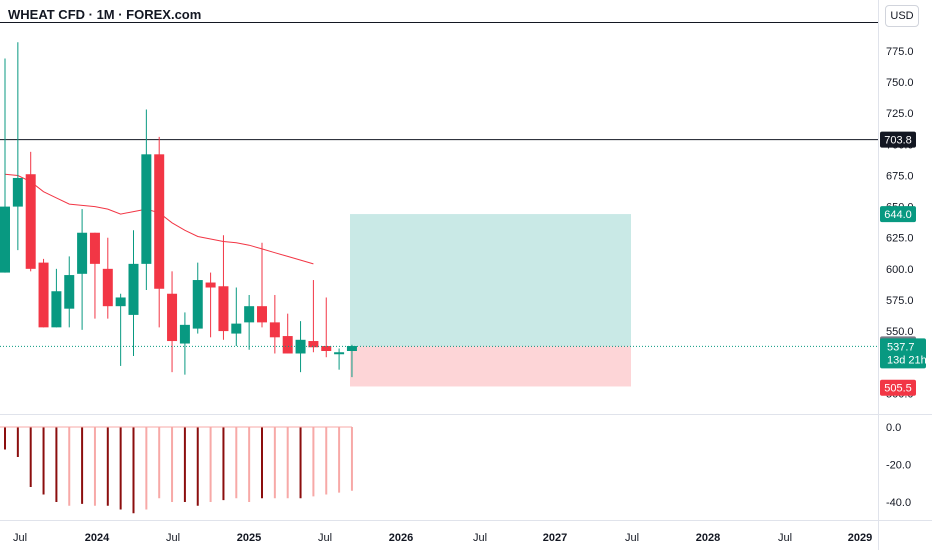  What do you see at coordinates (907, 360) in the screenshot?
I see `bar-countdown-label: 13d 21h` at bounding box center [907, 360].